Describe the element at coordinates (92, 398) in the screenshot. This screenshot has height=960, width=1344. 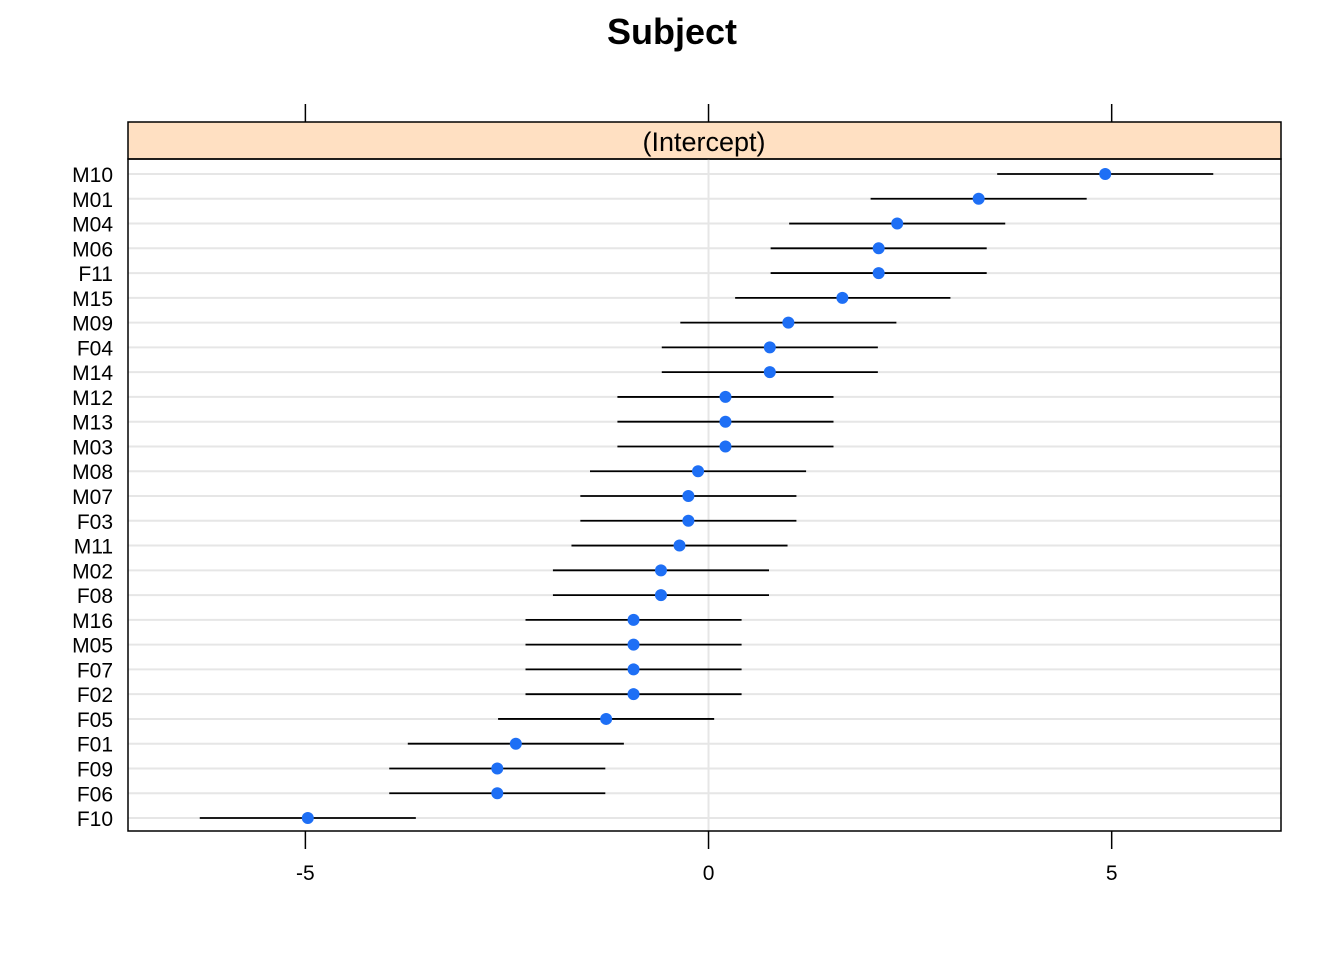
I see `y-tick-label: M12` at that location.